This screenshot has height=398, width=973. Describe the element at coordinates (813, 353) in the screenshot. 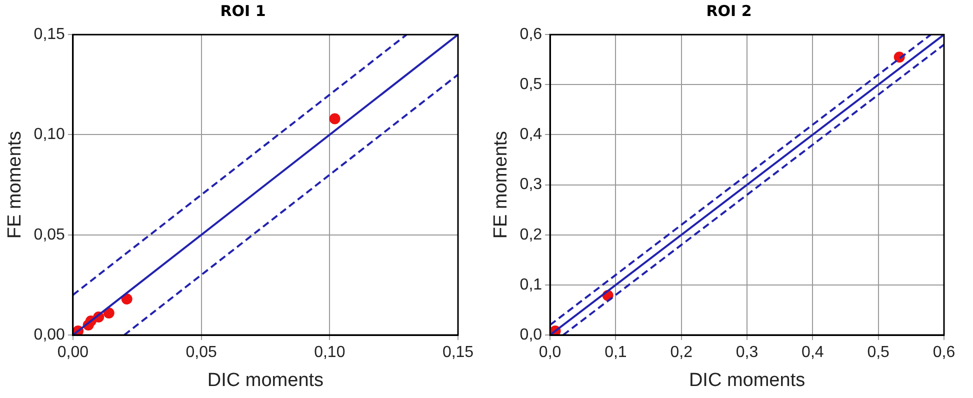

I see `x-tick-label: 0,4` at that location.